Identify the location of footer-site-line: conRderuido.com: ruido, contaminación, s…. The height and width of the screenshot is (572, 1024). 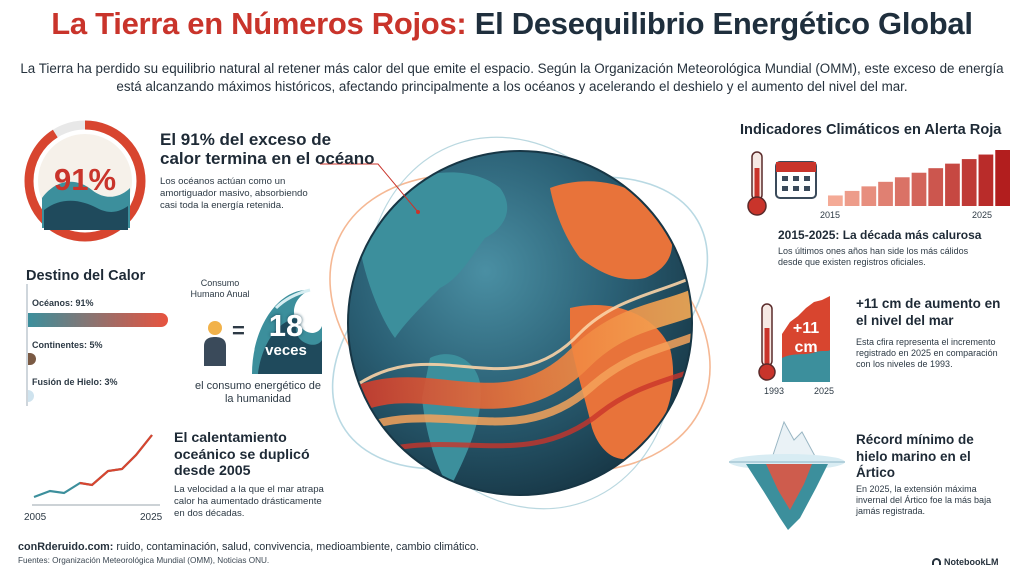
(248, 547).